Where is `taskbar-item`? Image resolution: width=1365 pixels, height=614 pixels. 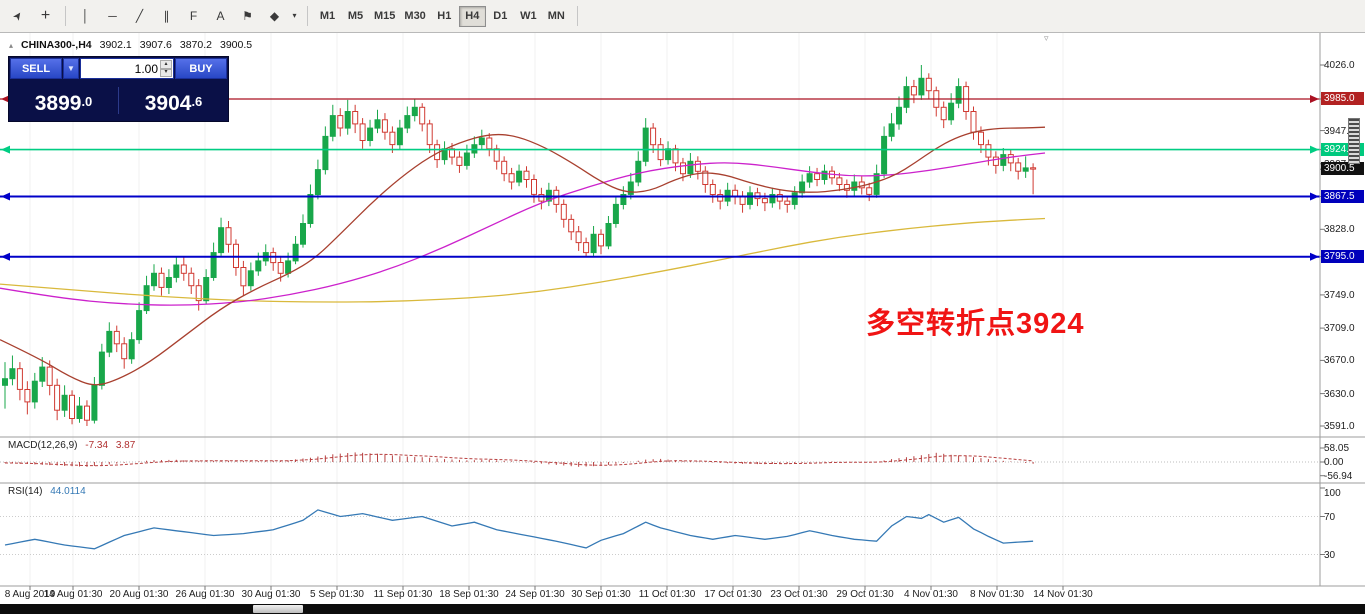
taskbar-item is located at coordinates (278, 609).